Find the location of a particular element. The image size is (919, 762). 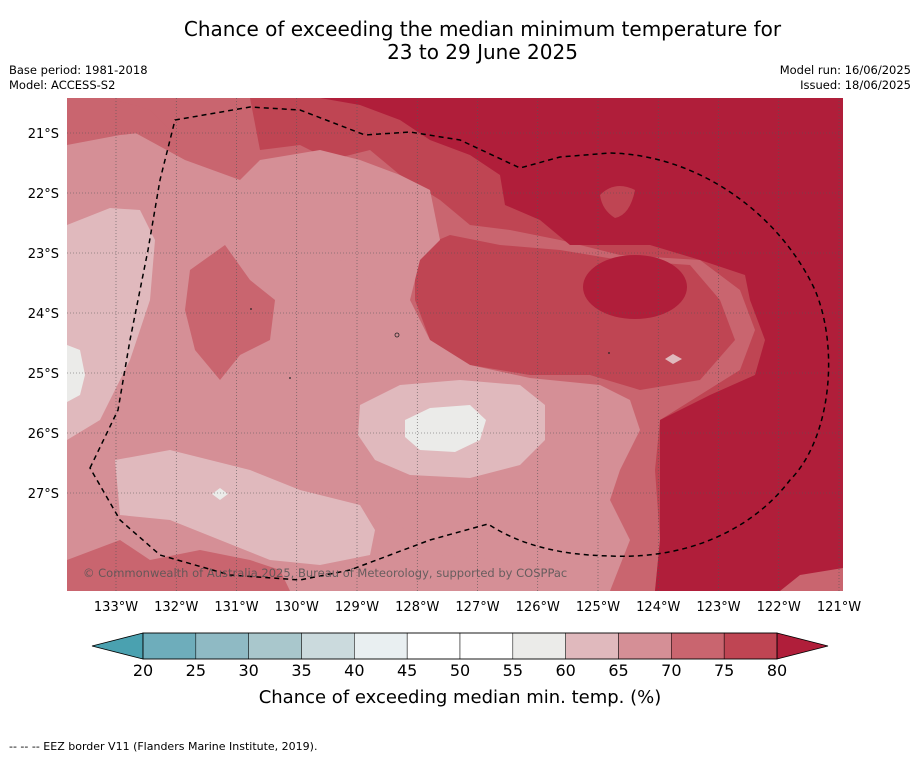

lat-label: 26°S is located at coordinates (43, 434).